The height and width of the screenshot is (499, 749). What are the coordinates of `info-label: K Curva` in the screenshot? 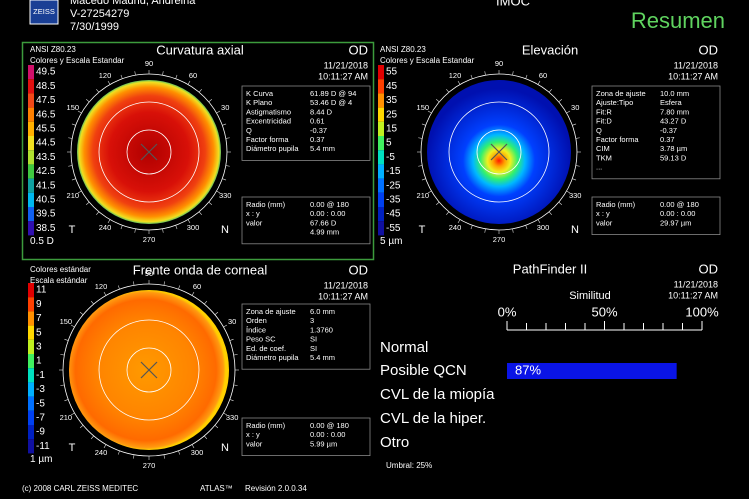 It's located at (260, 93).